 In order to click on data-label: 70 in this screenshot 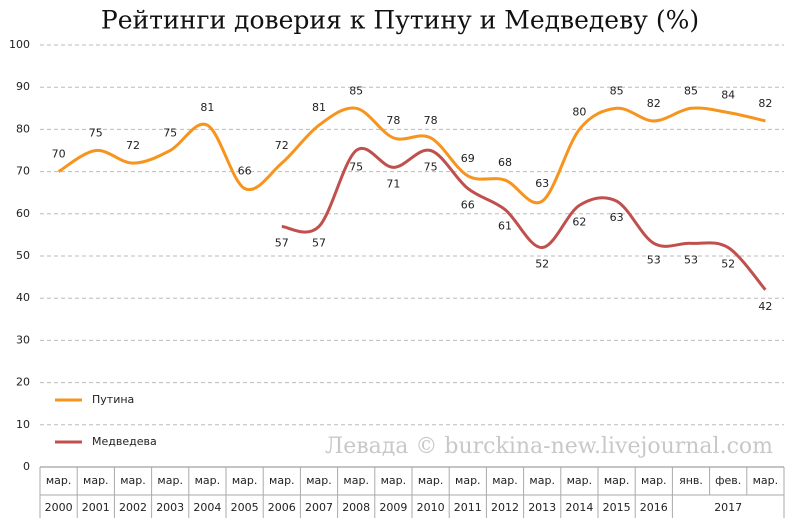, I will do `click(59, 154)`.